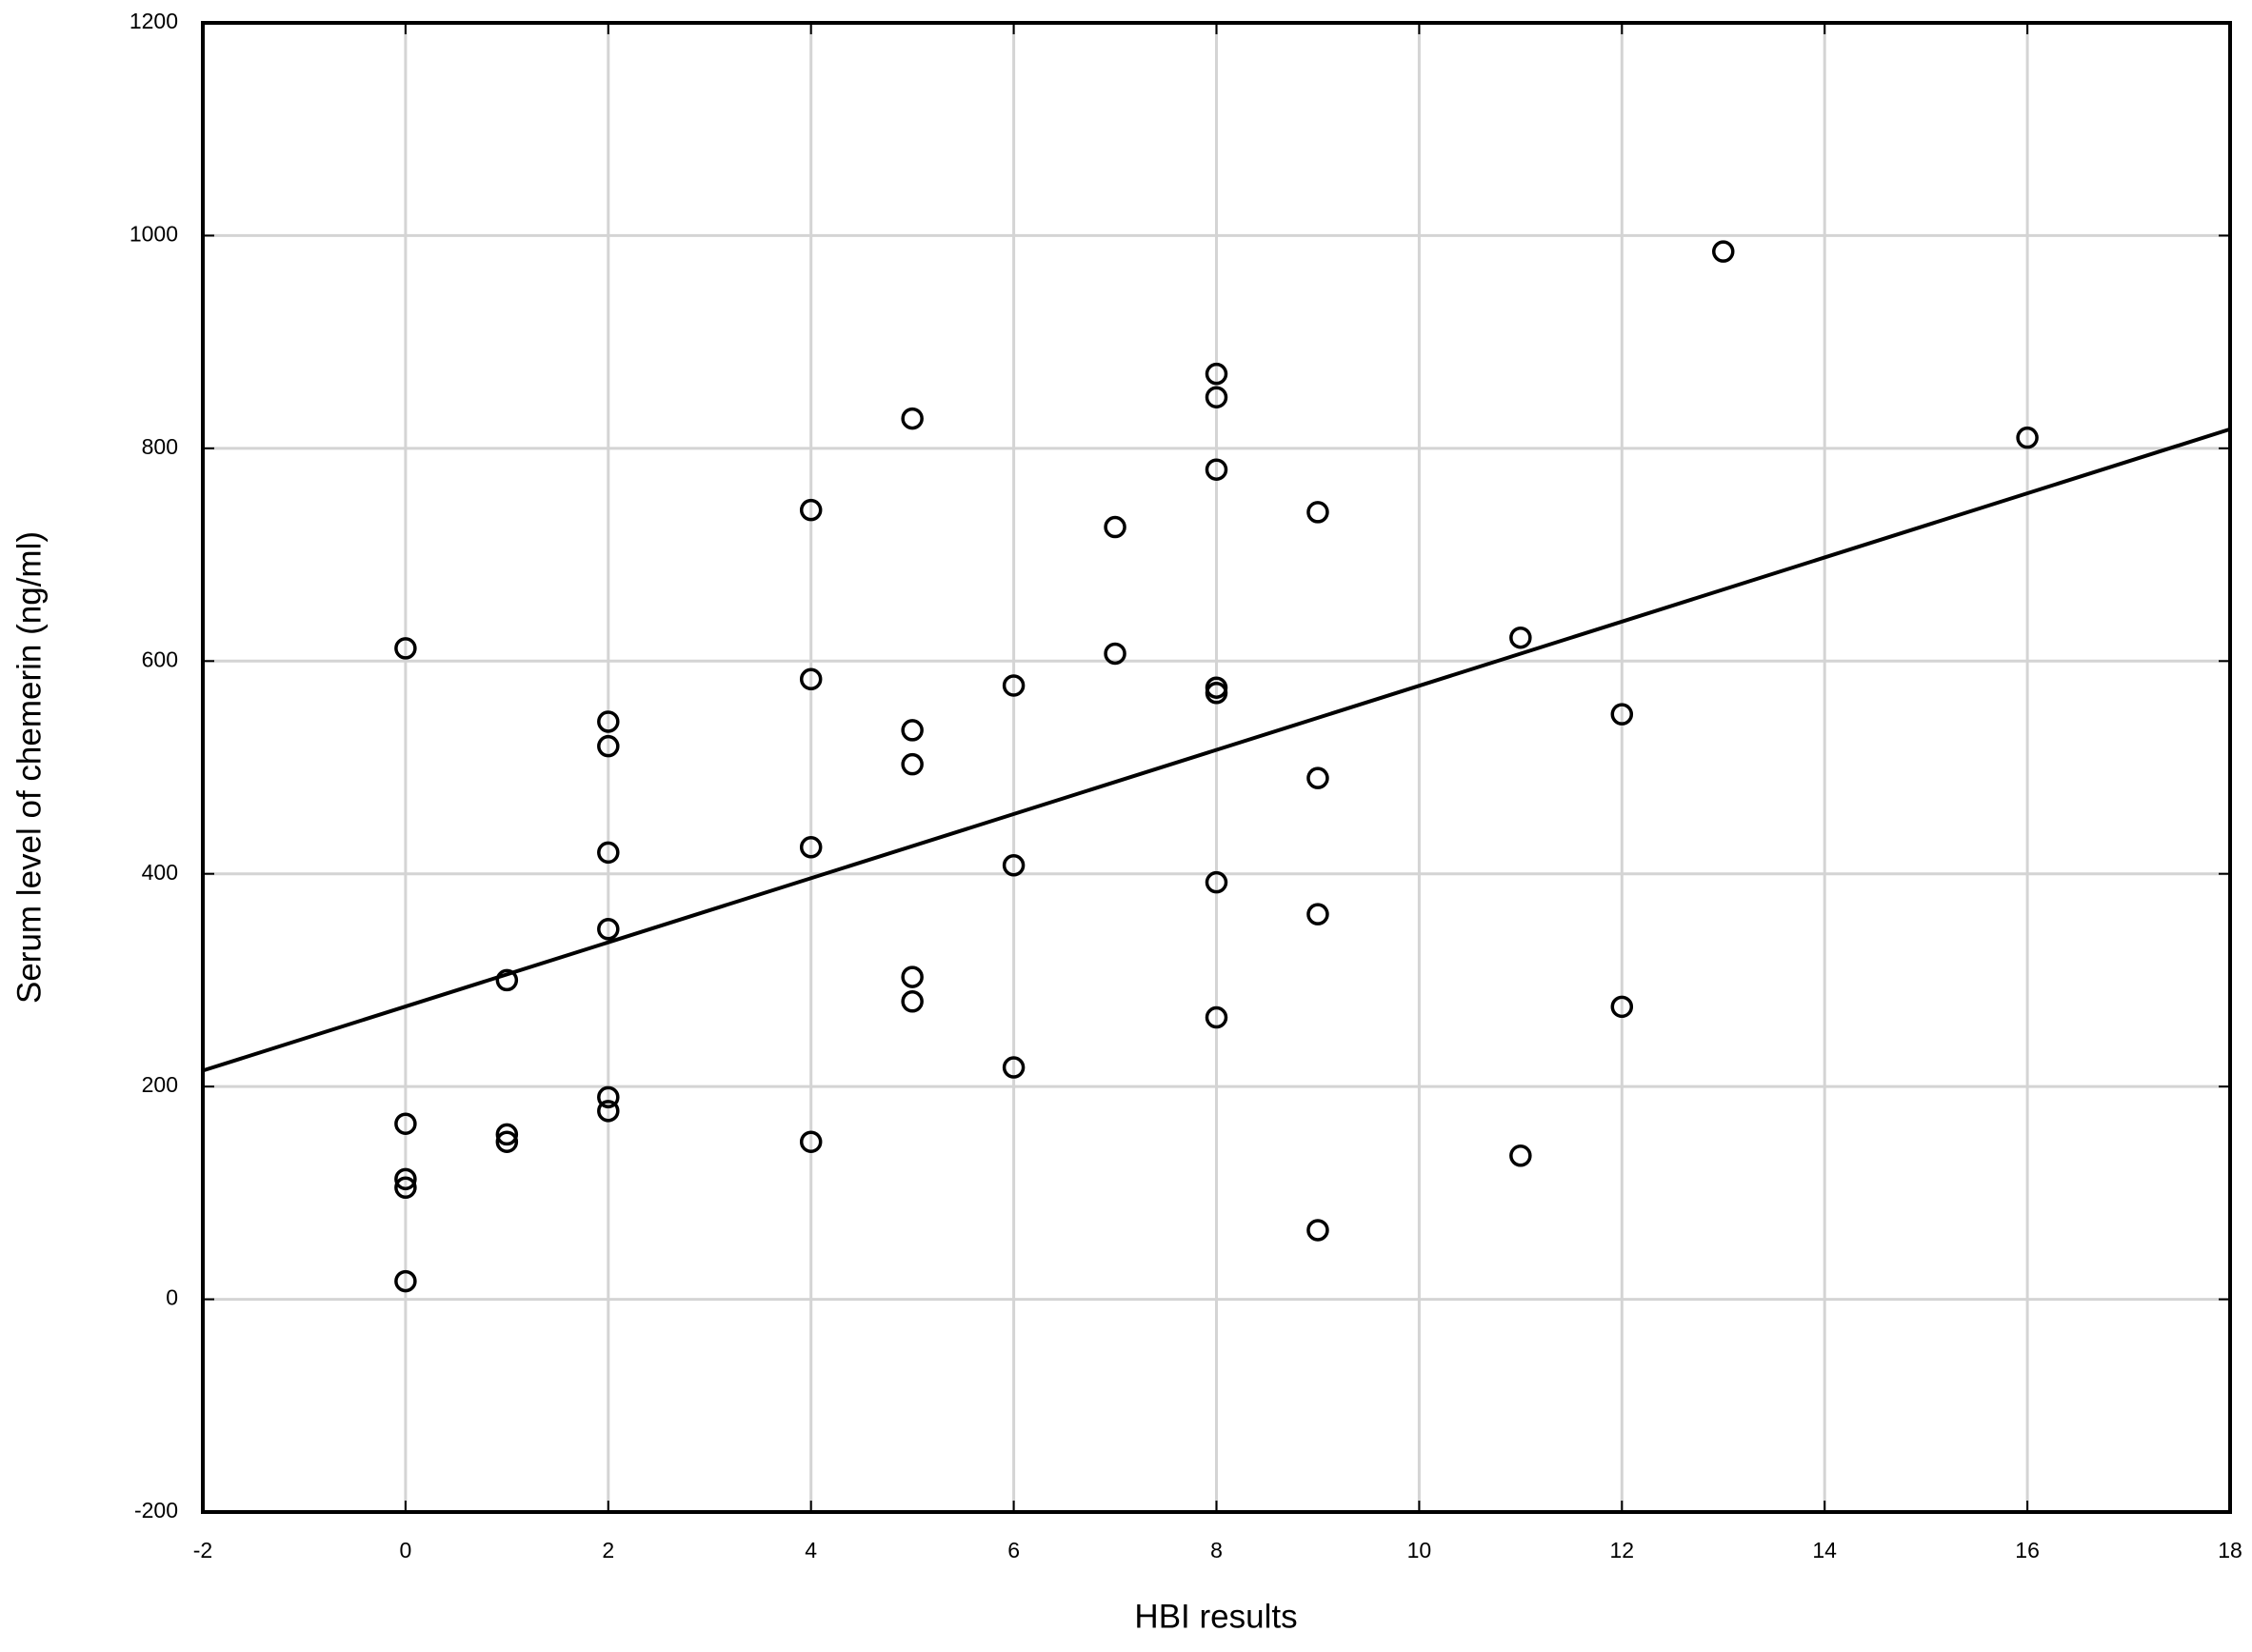 This screenshot has height=1652, width=2252. What do you see at coordinates (1824, 1550) in the screenshot?
I see `x-tick-label: 14` at bounding box center [1824, 1550].